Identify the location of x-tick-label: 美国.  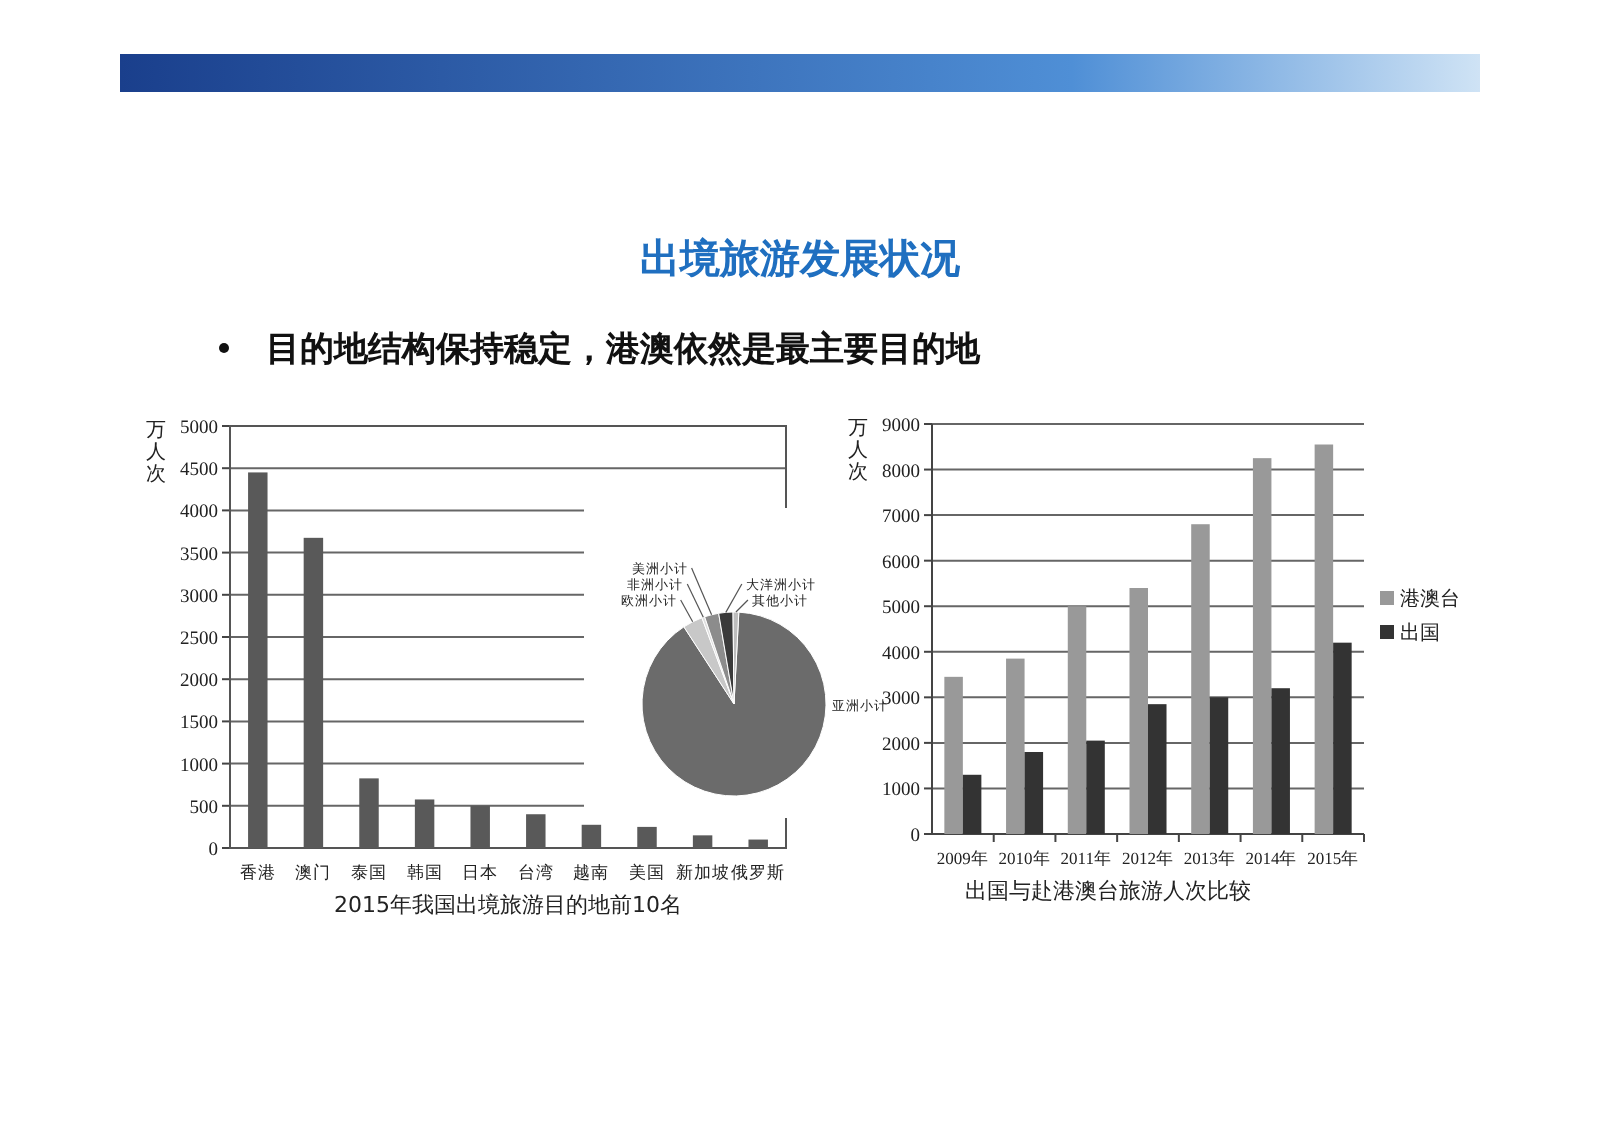
(647, 872).